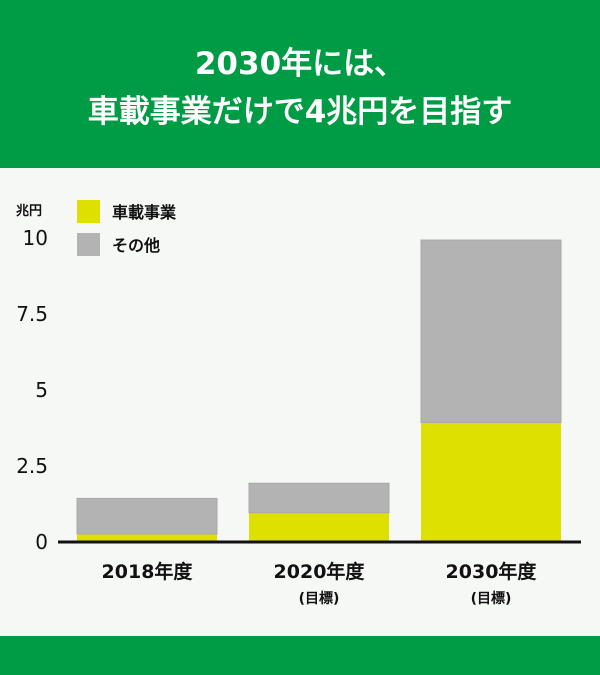  What do you see at coordinates (320, 571) in the screenshot?
I see `x-tick-label: 2020年度` at bounding box center [320, 571].